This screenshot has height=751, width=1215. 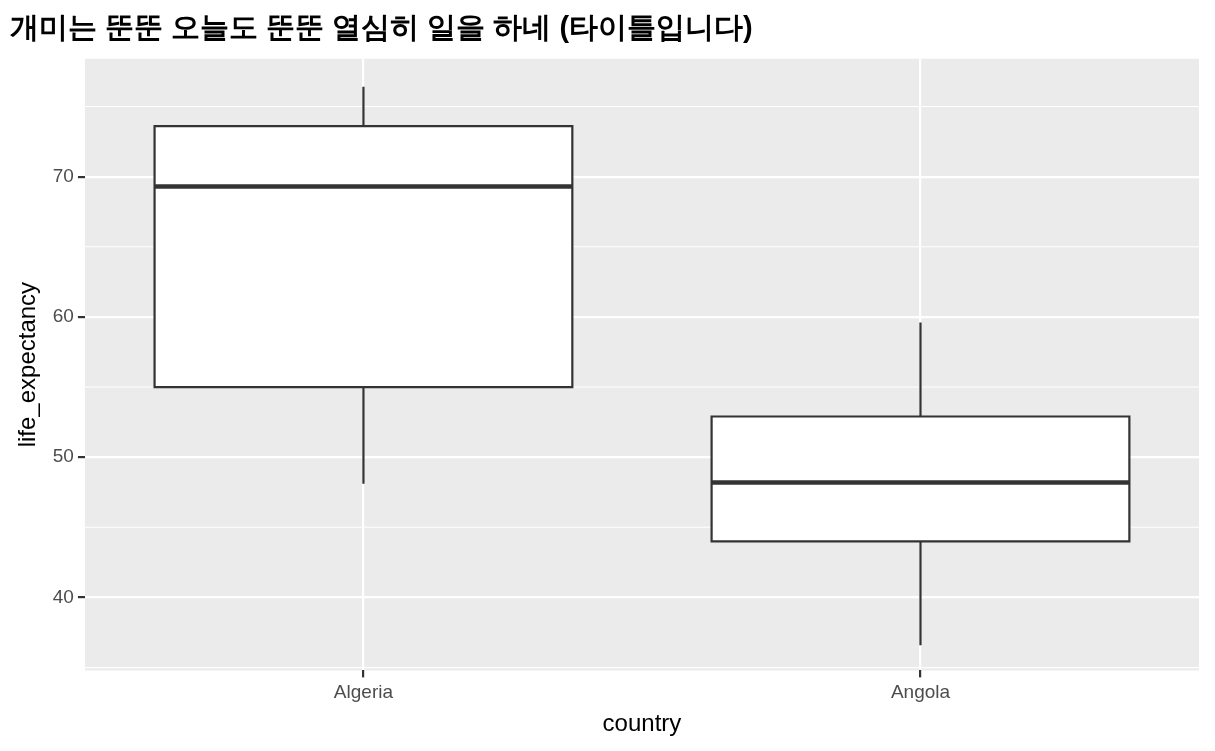 I want to click on y-tick-label: 40, so click(x=63, y=596).